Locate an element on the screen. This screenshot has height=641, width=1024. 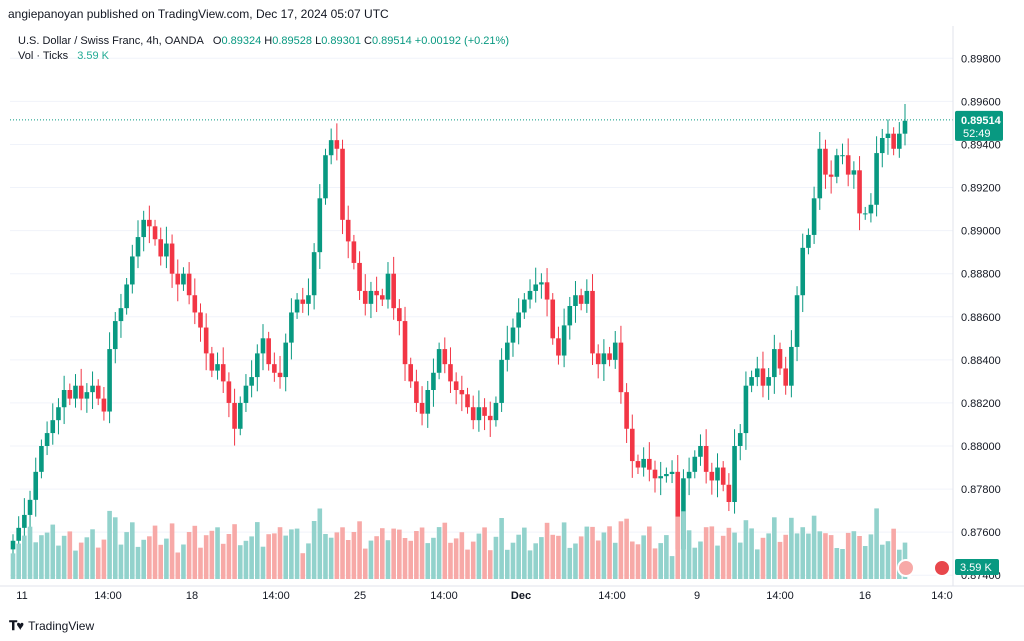
time-tick-label: 14:0 is located at coordinates (941, 596).